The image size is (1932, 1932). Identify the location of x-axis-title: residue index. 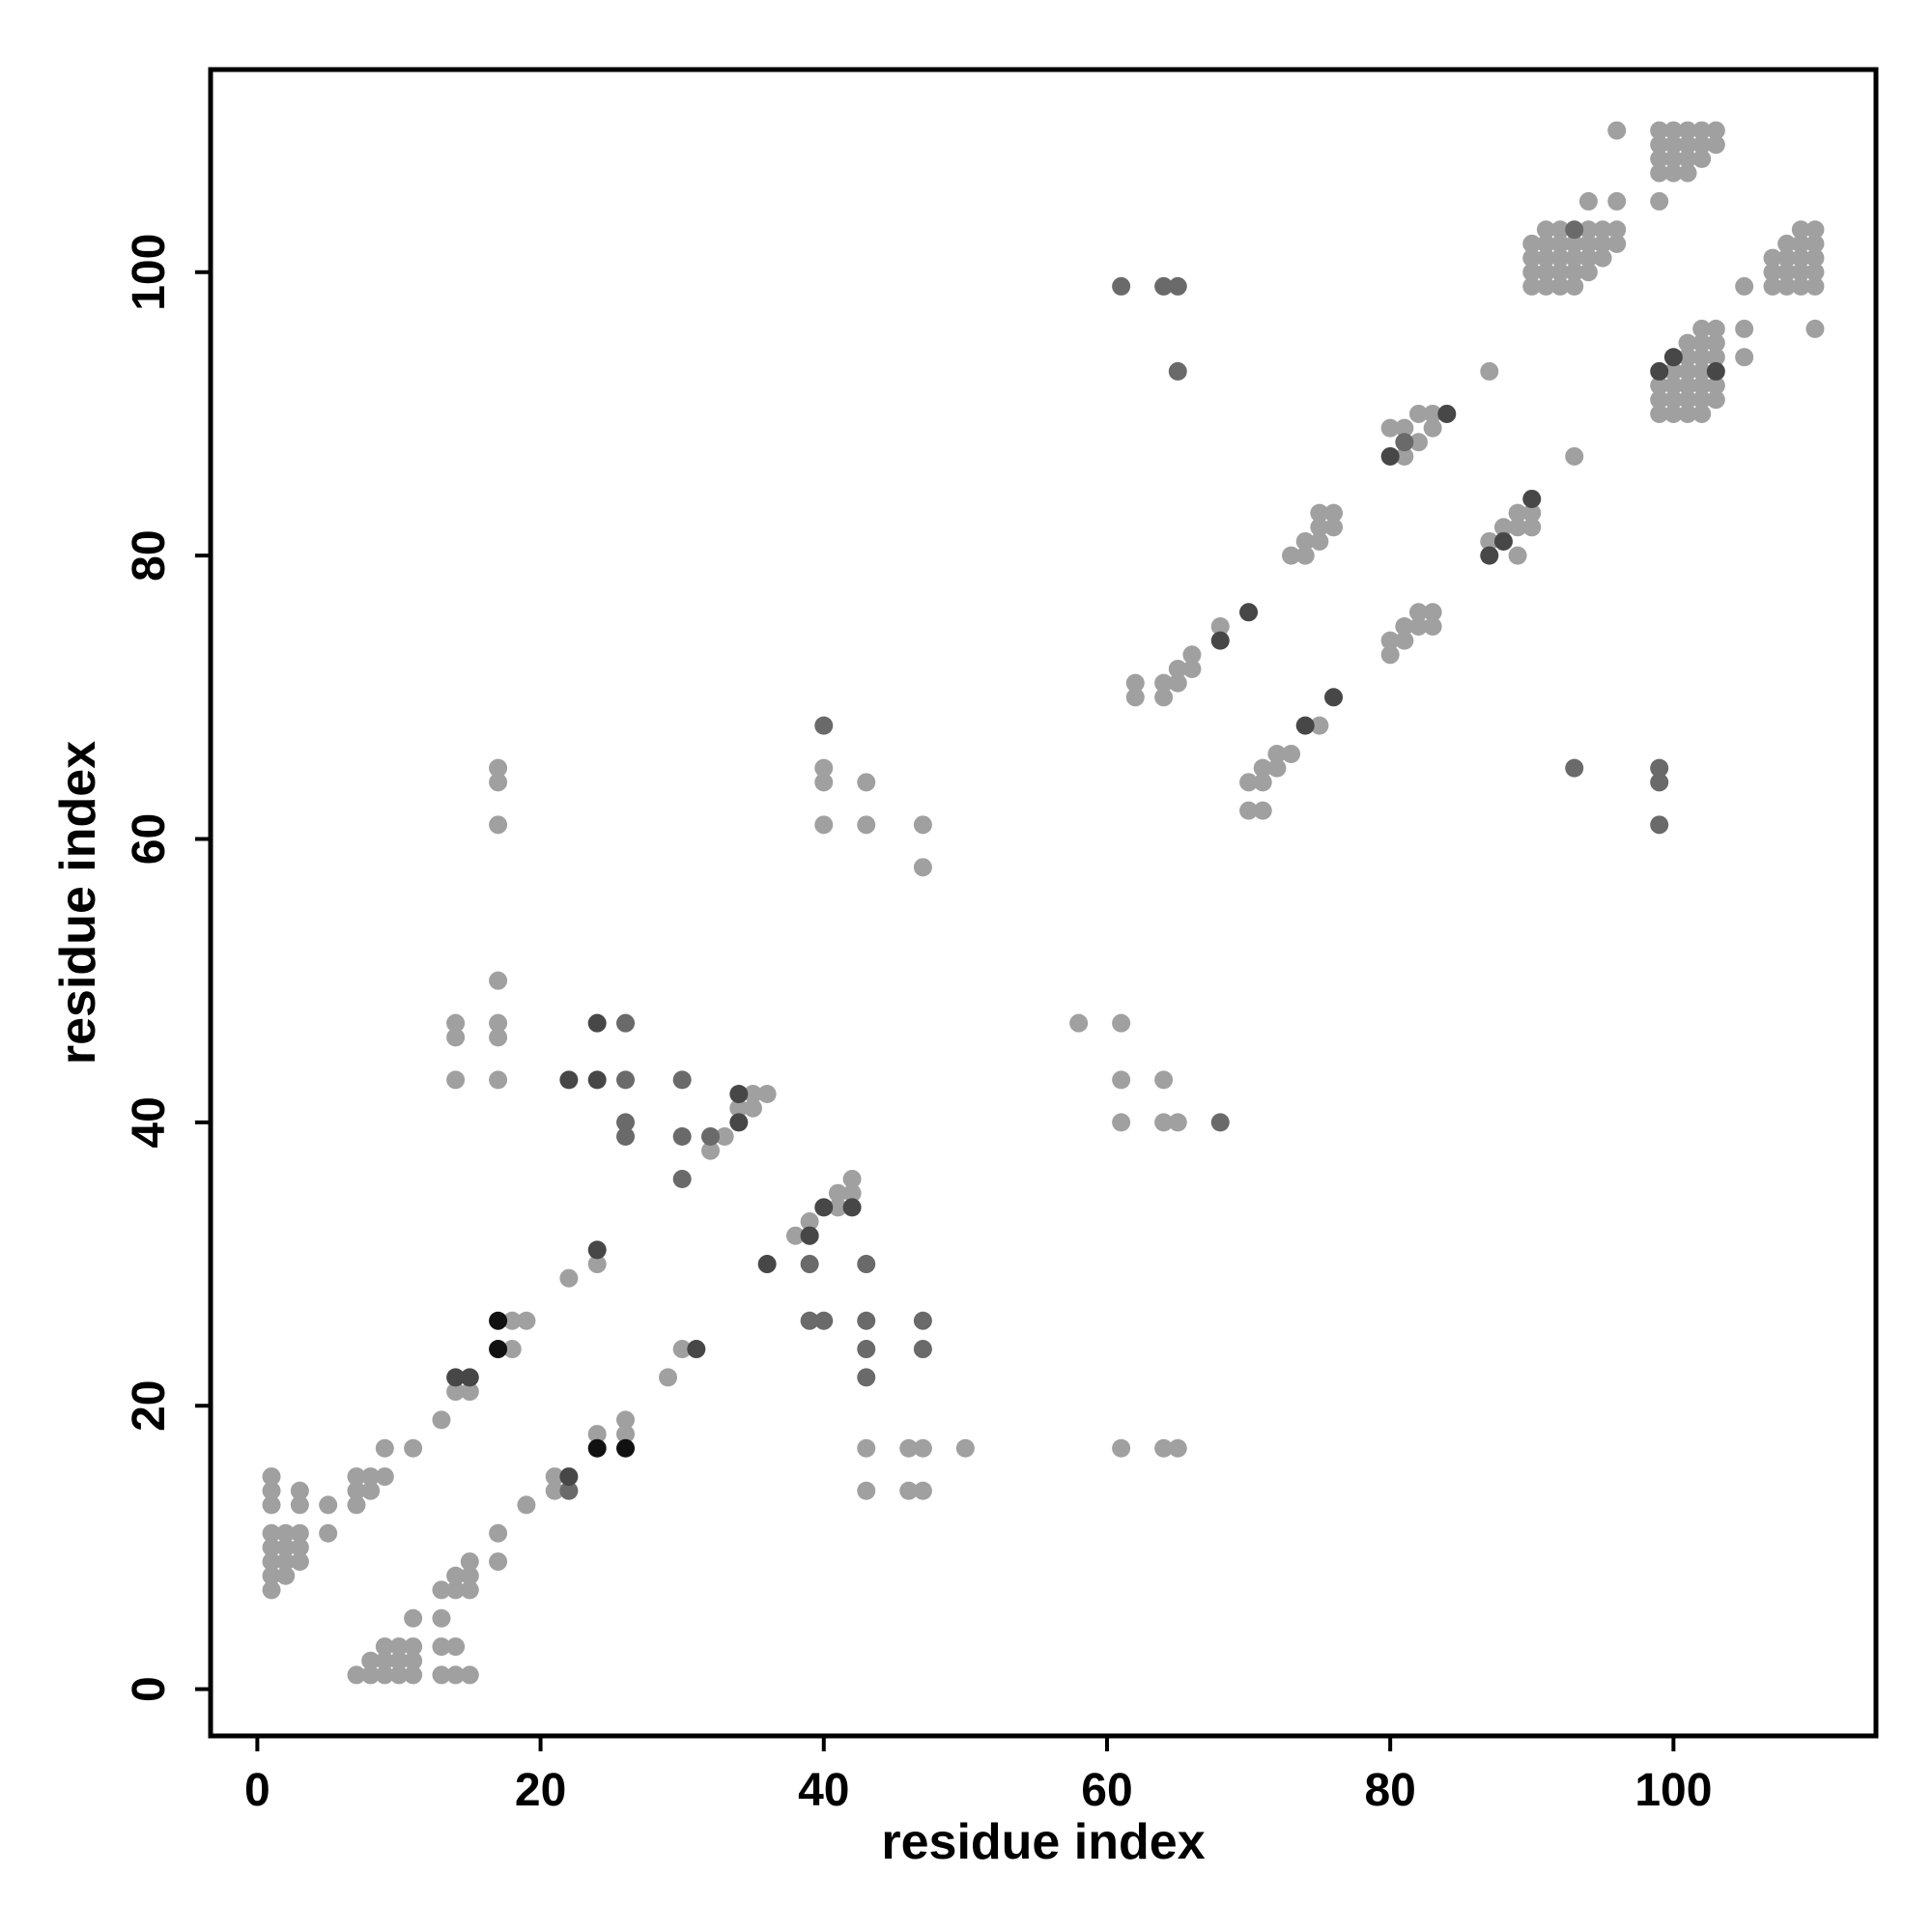
(1043, 1842).